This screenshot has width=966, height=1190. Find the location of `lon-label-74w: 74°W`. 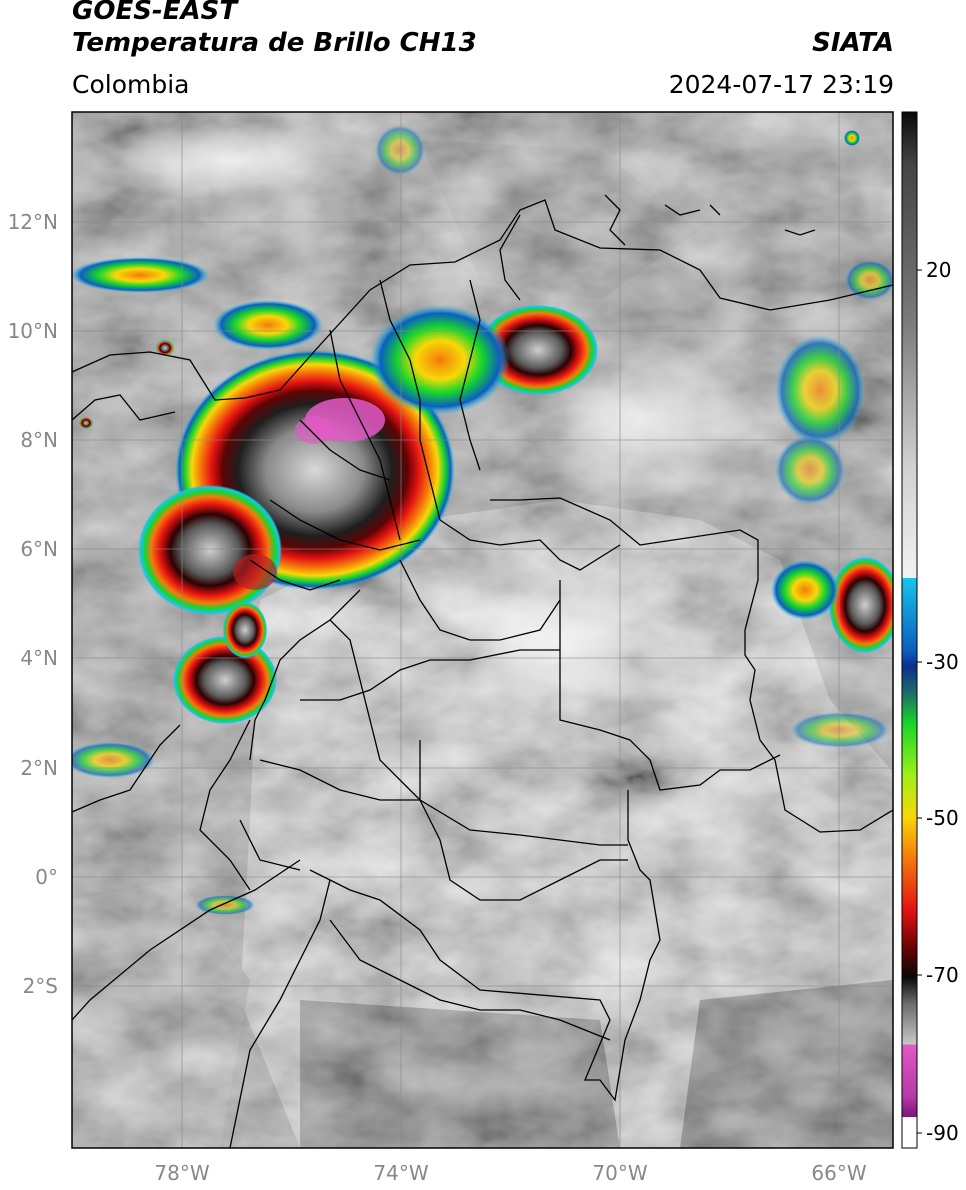

lon-label-74w: 74°W is located at coordinates (400, 1173).